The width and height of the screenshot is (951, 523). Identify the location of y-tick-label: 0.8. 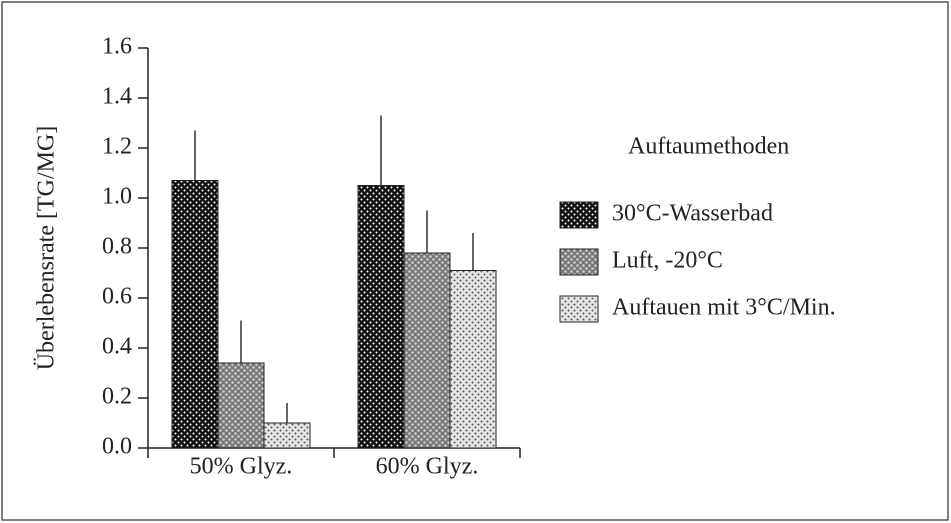
(117, 247).